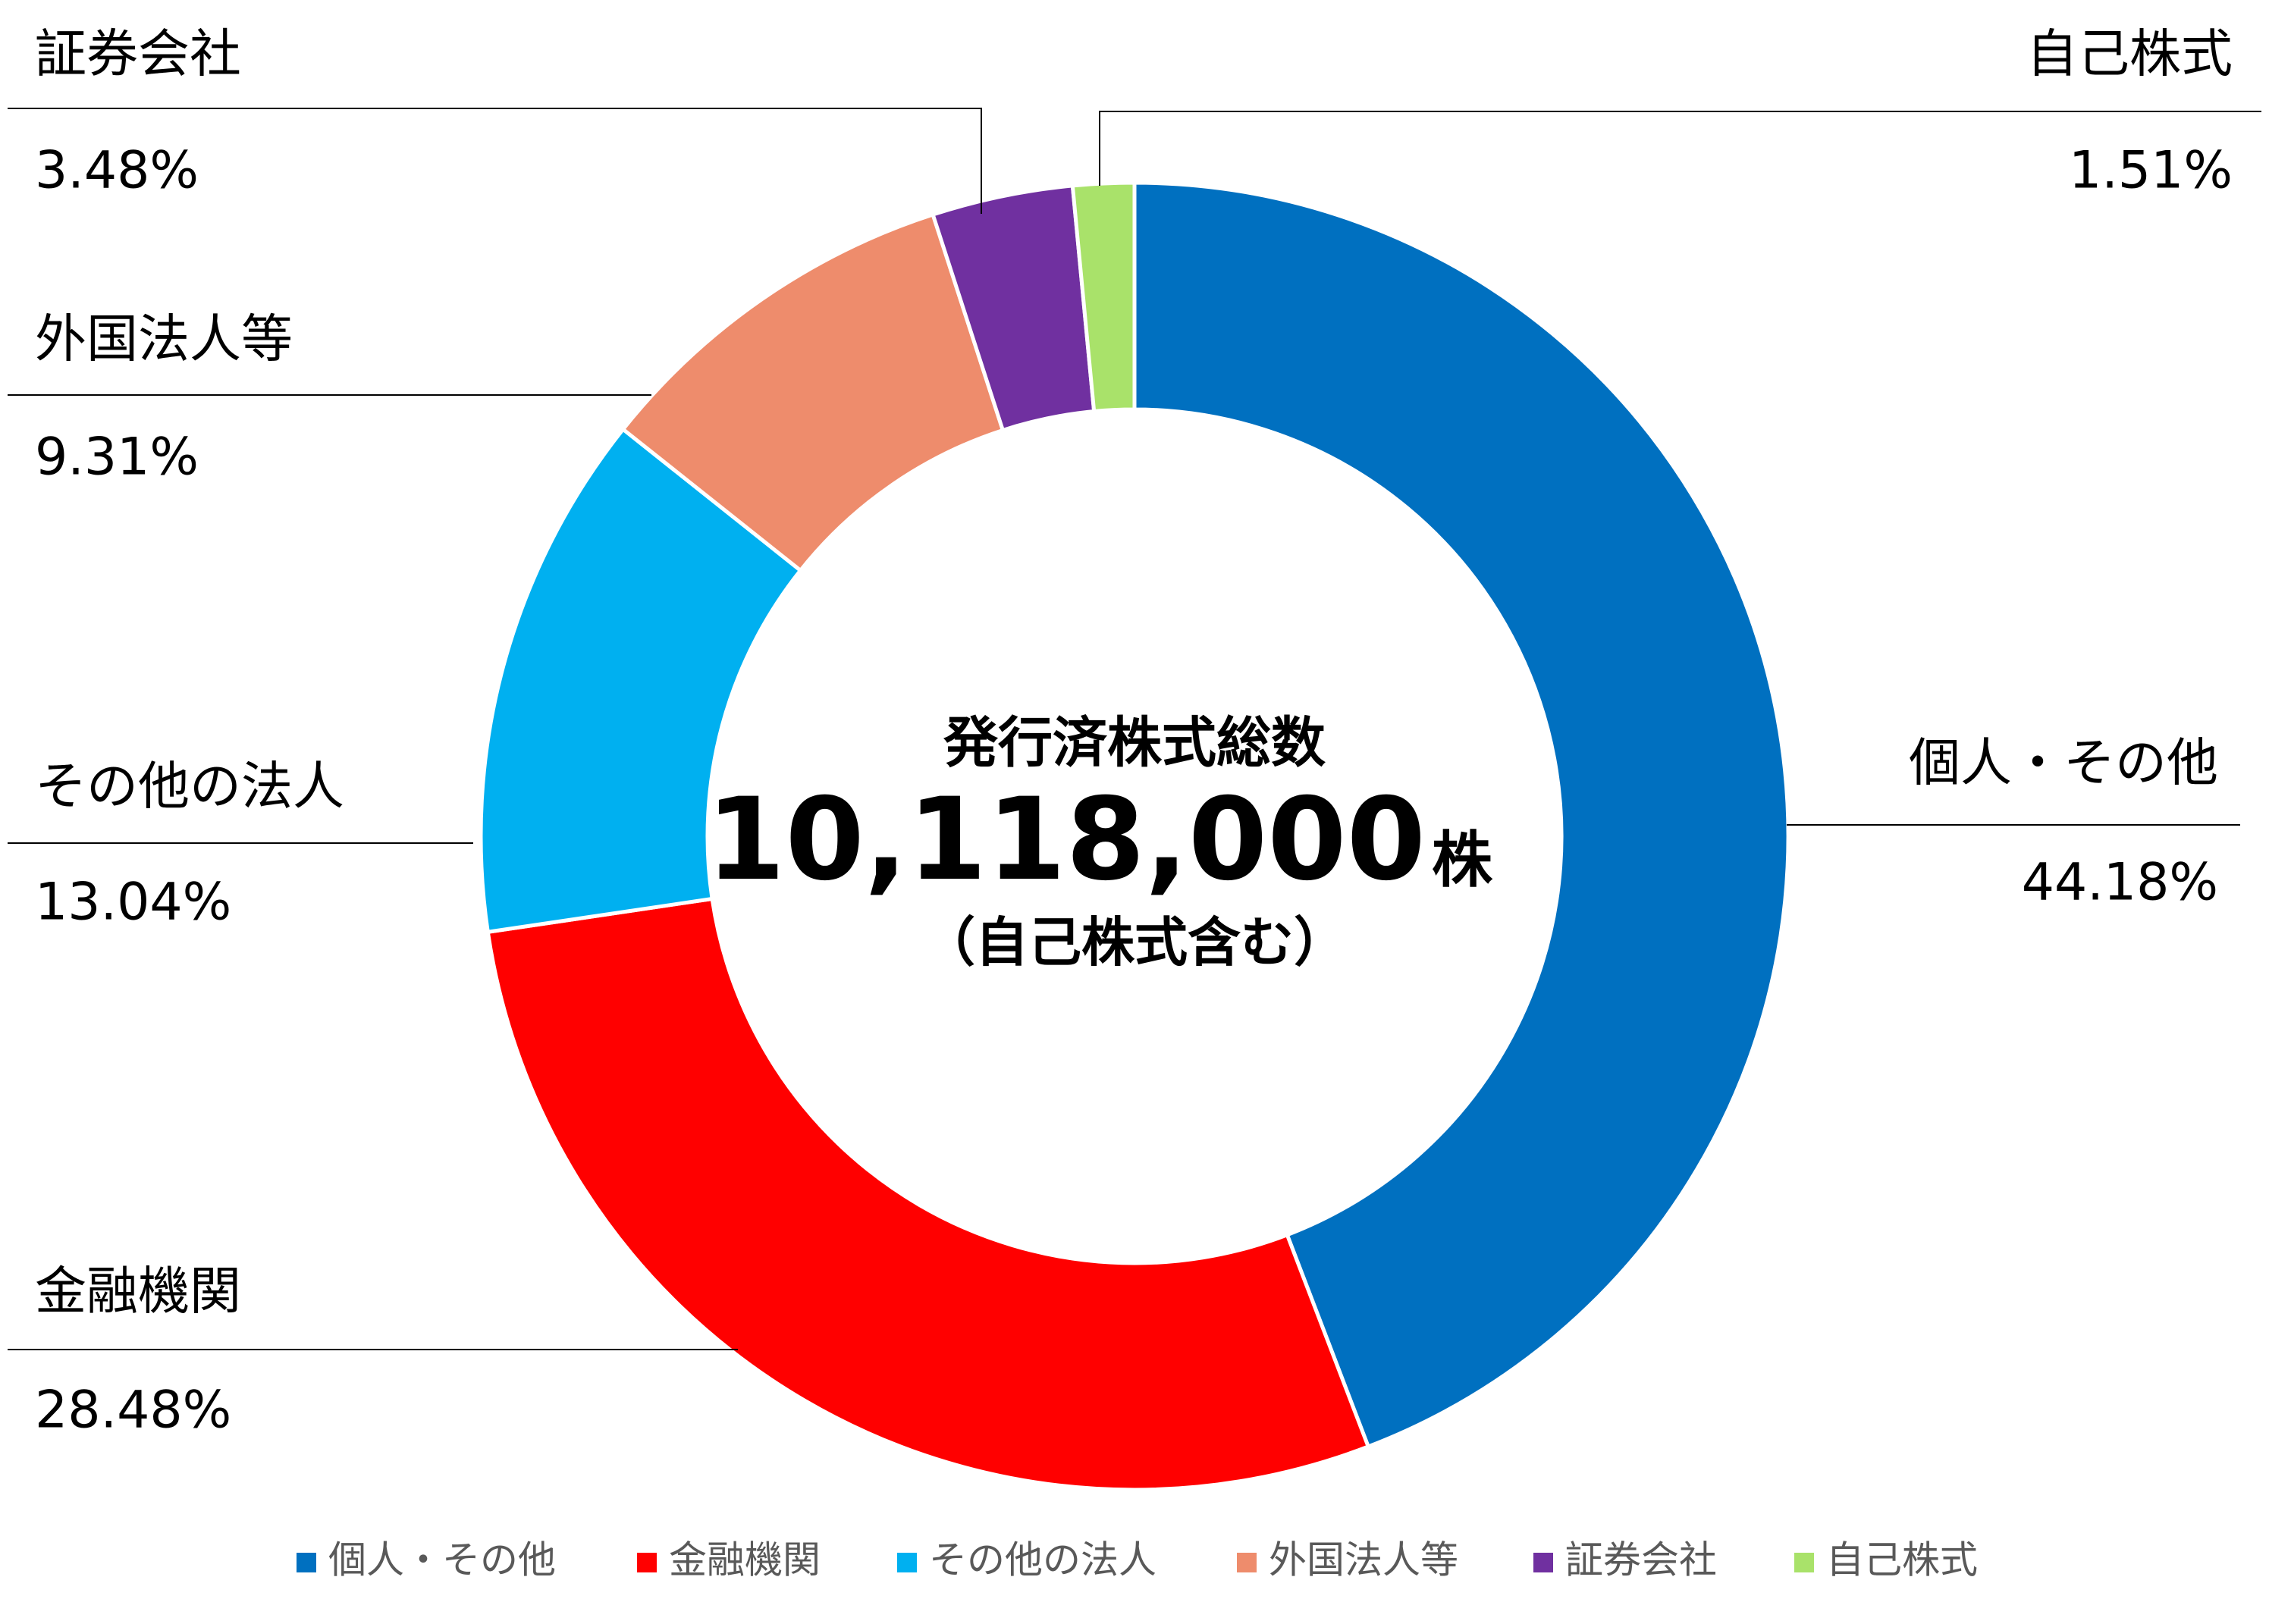  I want to click on legend-label: 自己株式, so click(1902, 1560).